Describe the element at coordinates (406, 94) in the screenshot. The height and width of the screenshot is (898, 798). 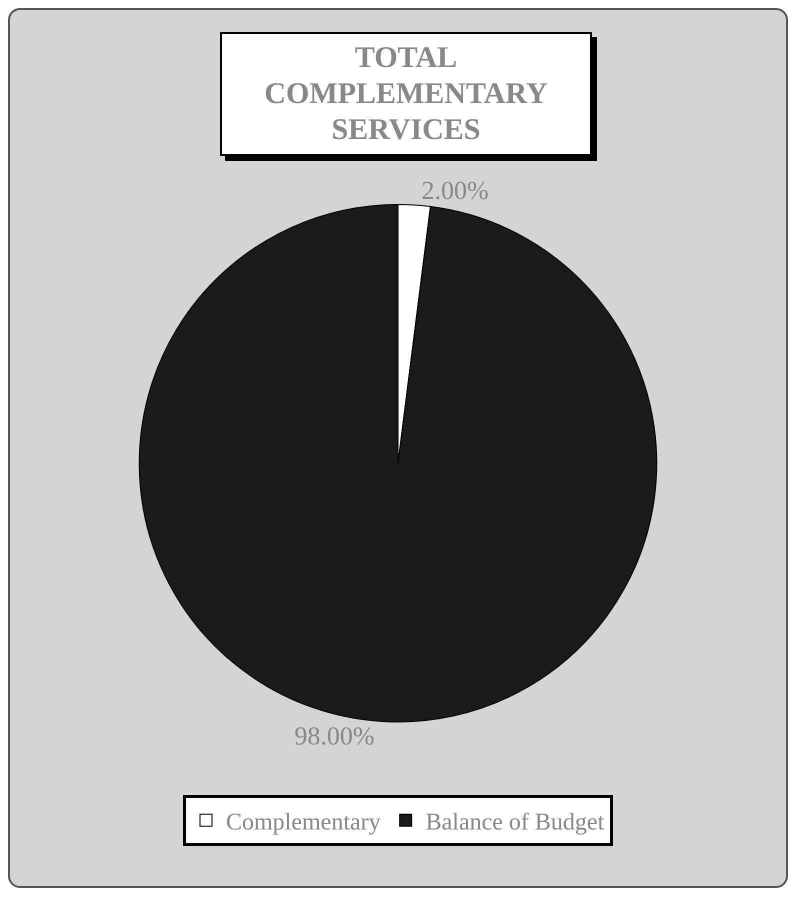
I see `chart-title: TOTAL COMPLEMENTARY SERVICES` at that location.